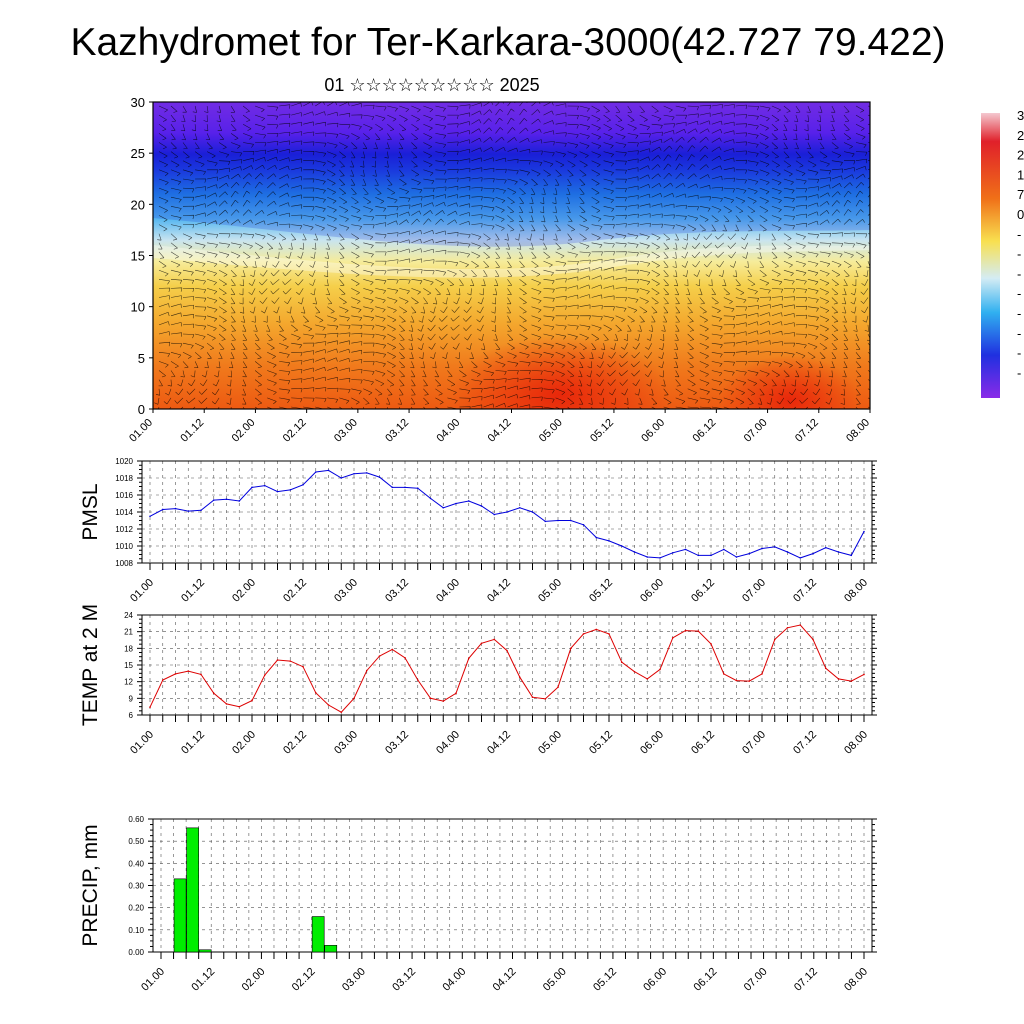 This screenshot has width=1024, height=1024. I want to click on temp-y-tick-label: 6, so click(131, 715).